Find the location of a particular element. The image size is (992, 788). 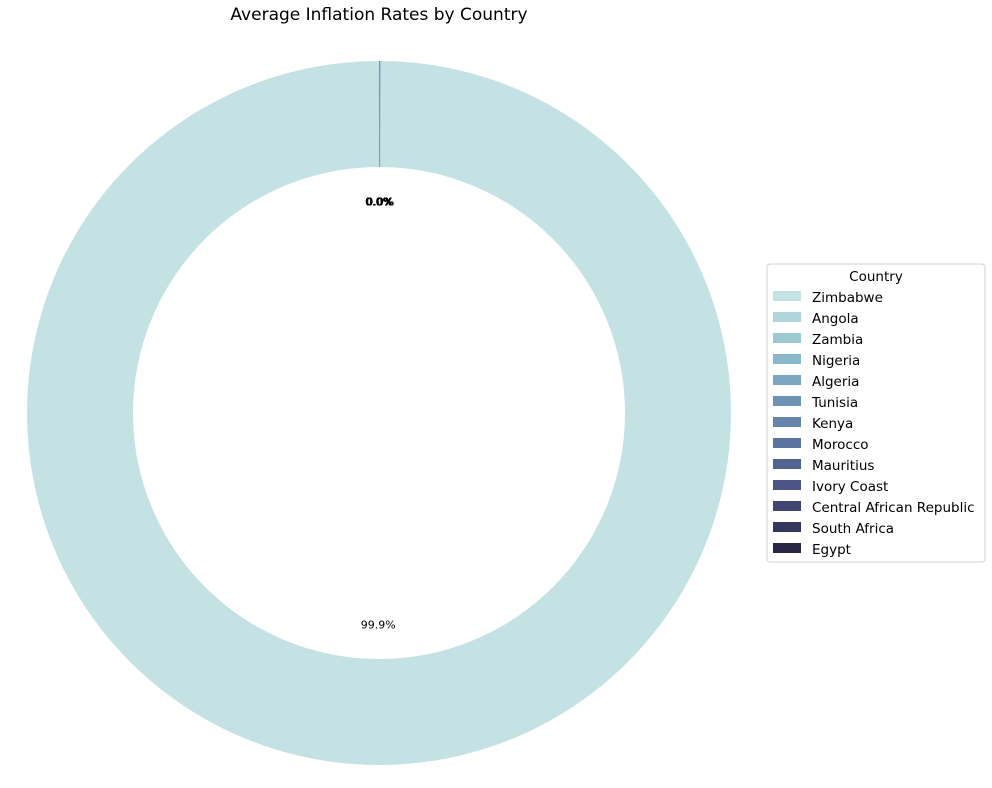

pct-label-angola: 0.0% is located at coordinates (380, 201).